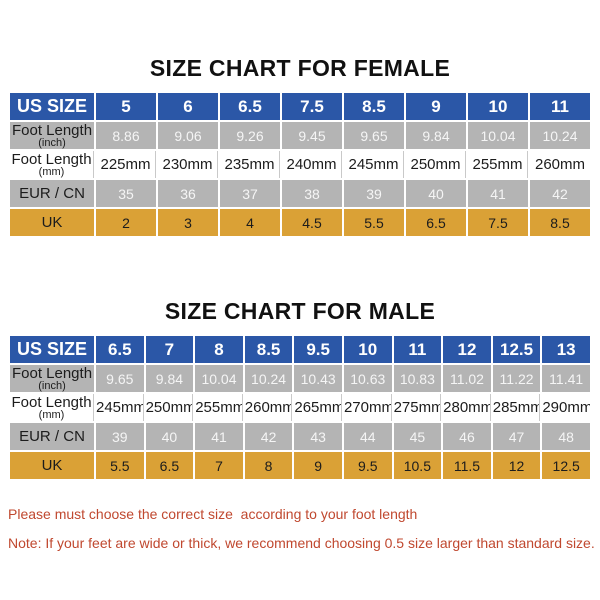 This screenshot has height=600, width=600. What do you see at coordinates (367, 349) in the screenshot?
I see `male-us-size-value: 10` at bounding box center [367, 349].